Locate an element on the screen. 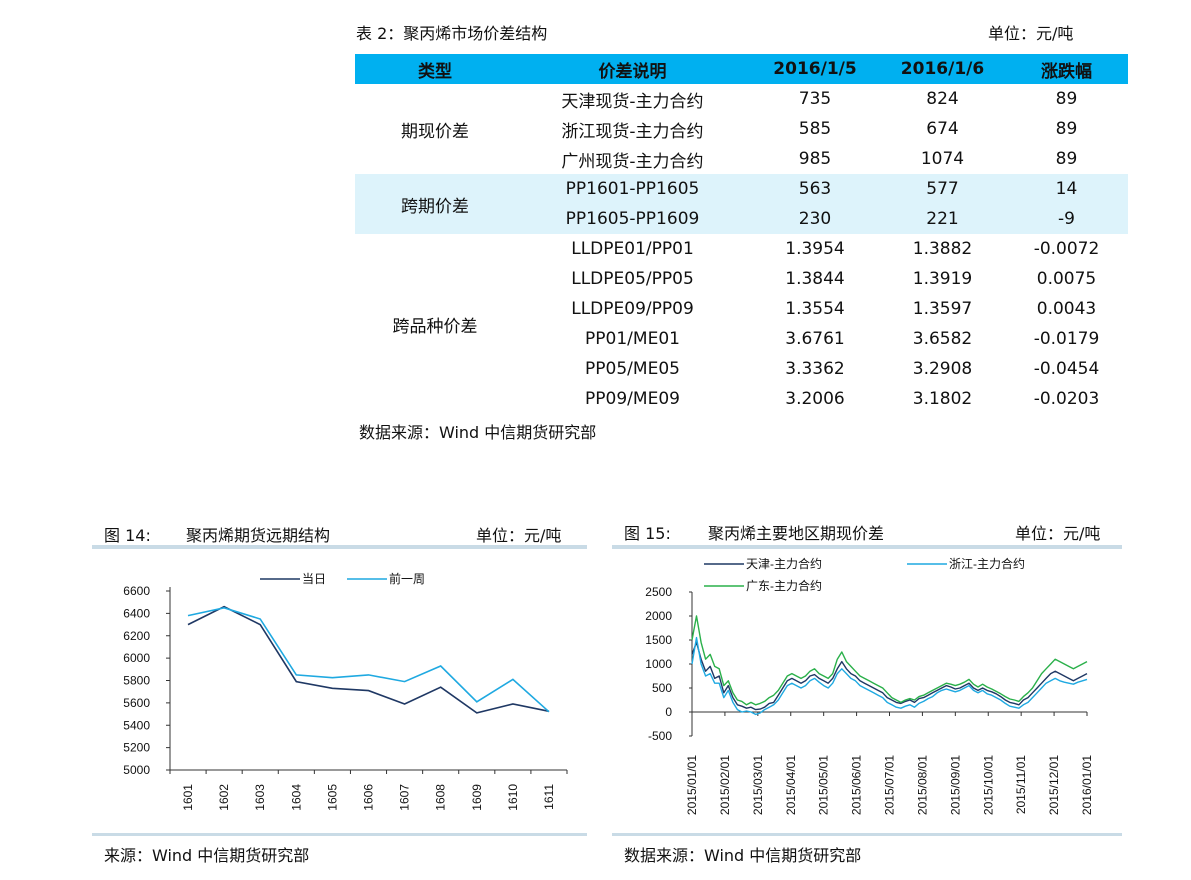 This screenshot has width=1191, height=880. y-tick-label: 2000 is located at coordinates (658, 616).